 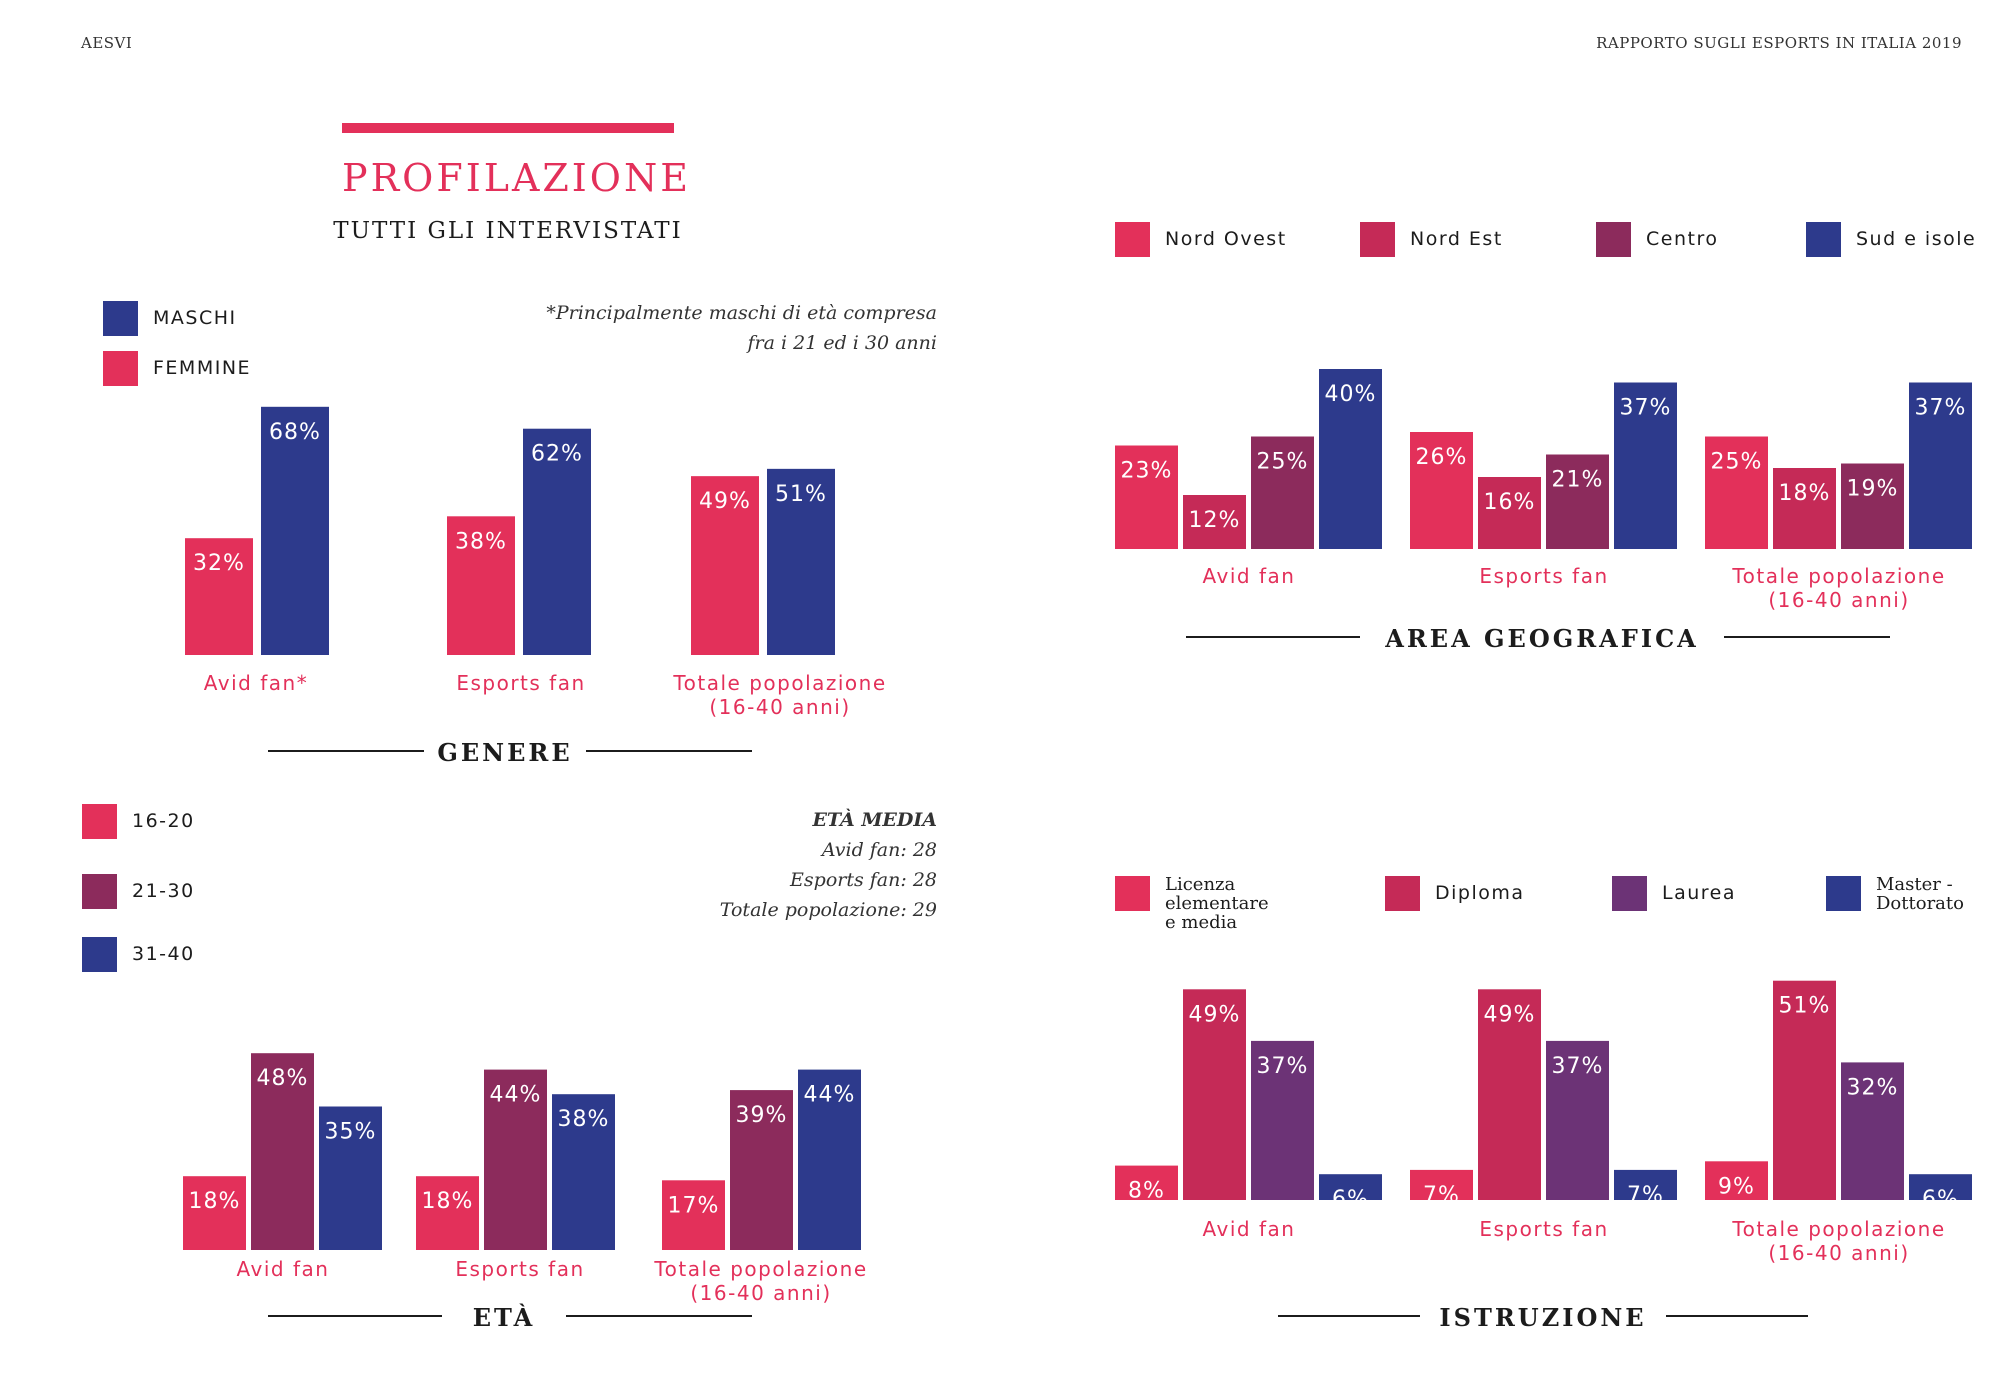 What do you see at coordinates (1146, 1191) in the screenshot?
I see `istruzione-value-label-licenza-elementare-e-media-1: 8%` at bounding box center [1146, 1191].